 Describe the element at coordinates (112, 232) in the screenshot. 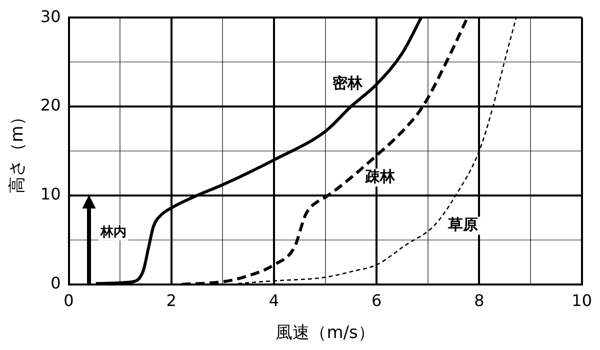

I see `annotation: 林内` at that location.